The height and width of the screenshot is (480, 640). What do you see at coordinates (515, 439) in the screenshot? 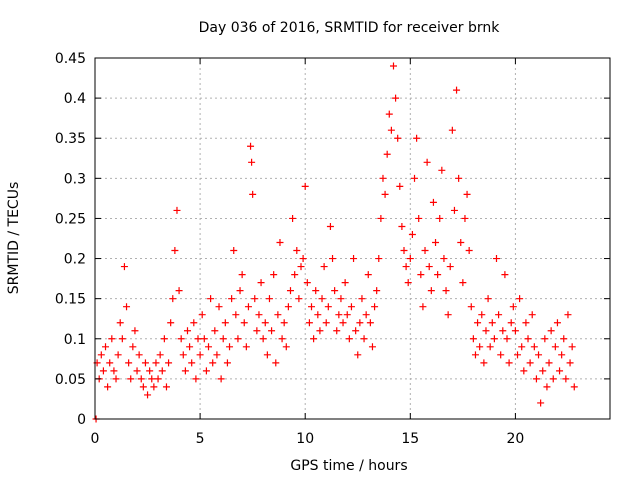
I see `x-tick-label: 20` at bounding box center [515, 439].